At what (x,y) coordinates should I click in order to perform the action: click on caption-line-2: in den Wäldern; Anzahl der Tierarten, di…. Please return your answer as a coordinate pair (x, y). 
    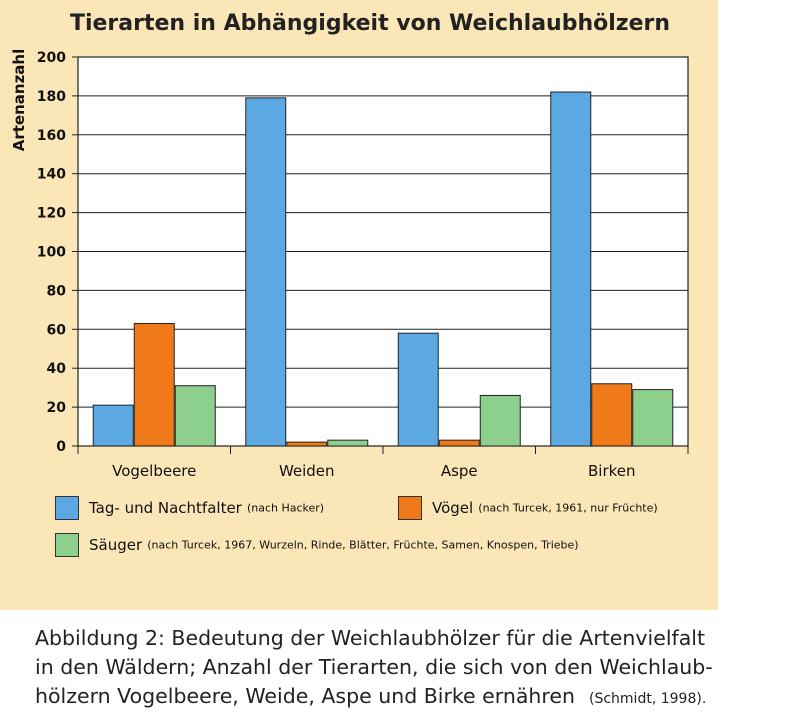
    Looking at the image, I should click on (374, 667).